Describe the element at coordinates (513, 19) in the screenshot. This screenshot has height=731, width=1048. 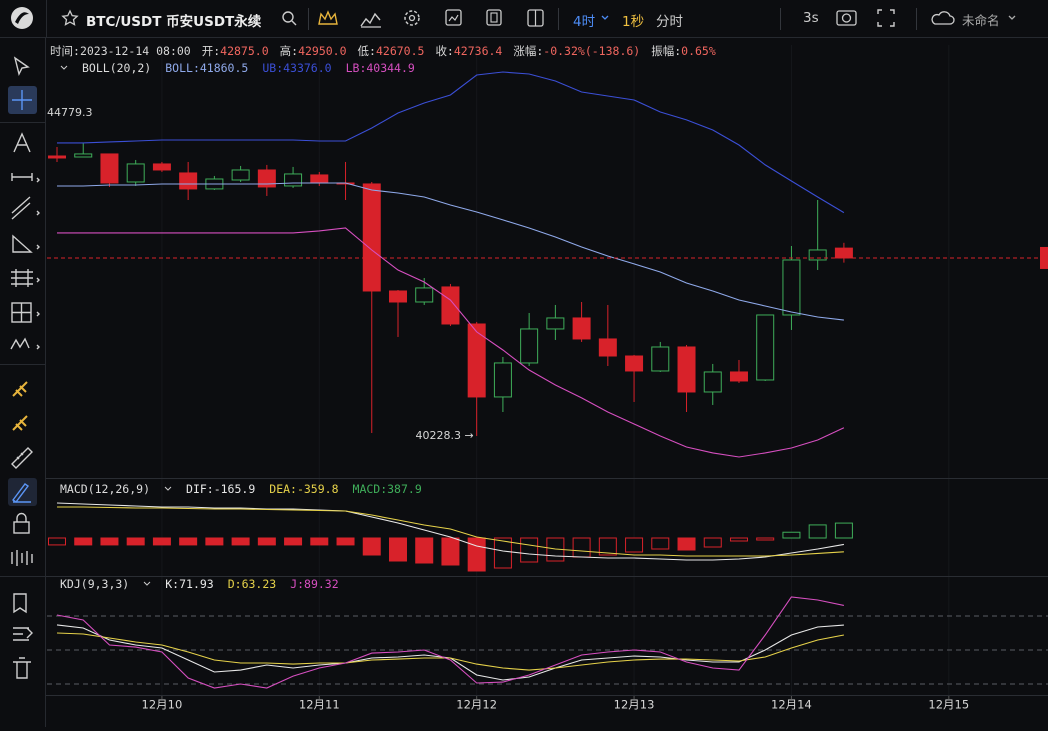
I see `toolbar-icons` at that location.